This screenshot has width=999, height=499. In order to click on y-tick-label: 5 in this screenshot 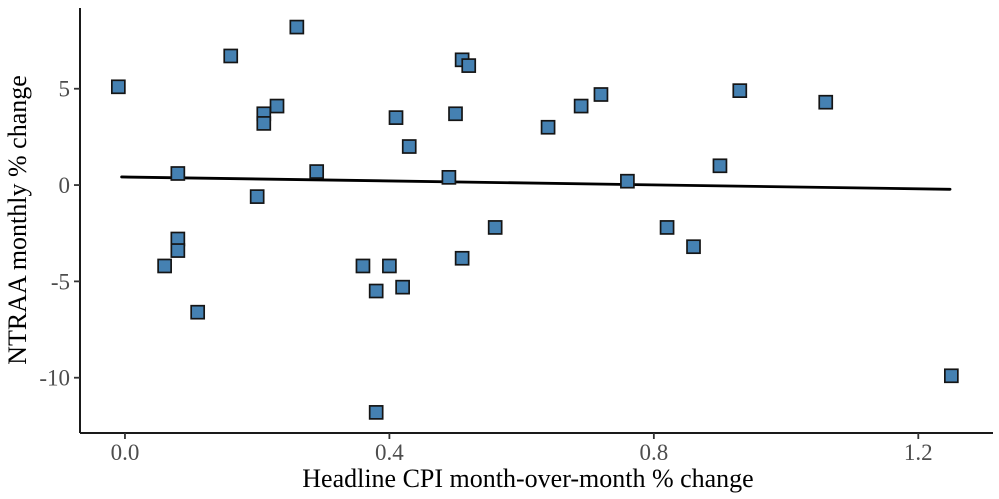, I will do `click(65, 89)`.